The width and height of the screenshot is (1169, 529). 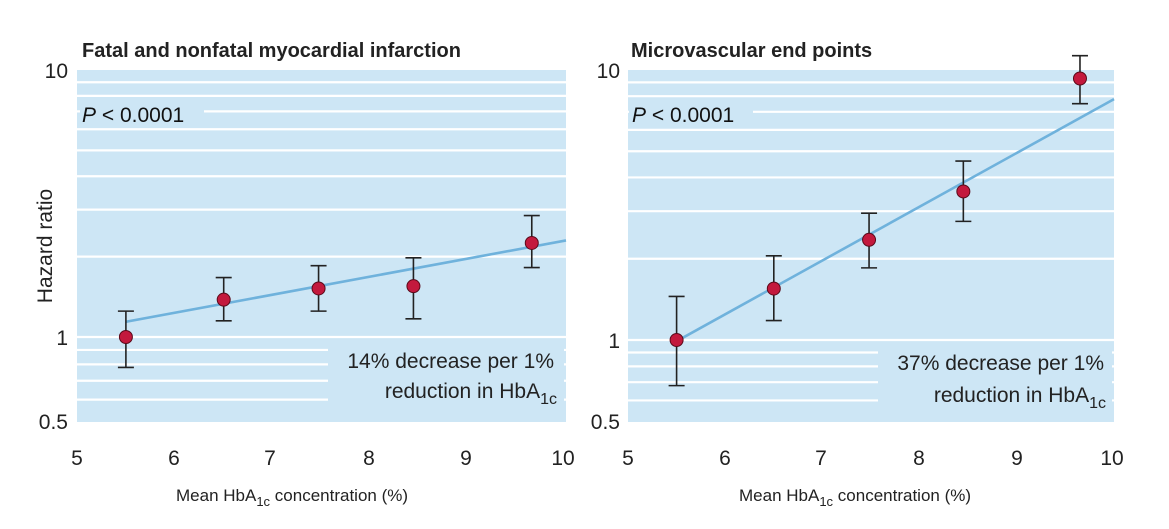 What do you see at coordinates (1079, 78) in the screenshot?
I see `data-point-5-microvascular` at bounding box center [1079, 78].